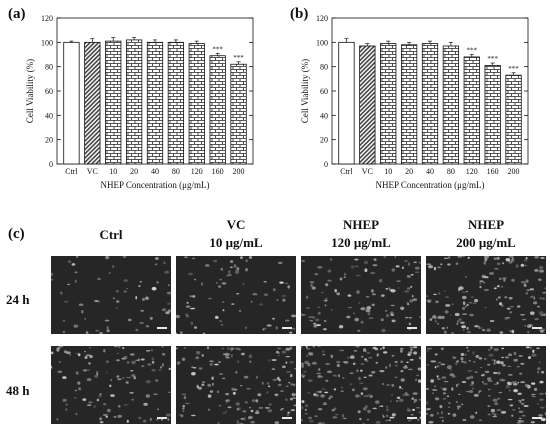 The height and width of the screenshot is (437, 550). I want to click on micrograph-24h-vc, so click(236, 295).